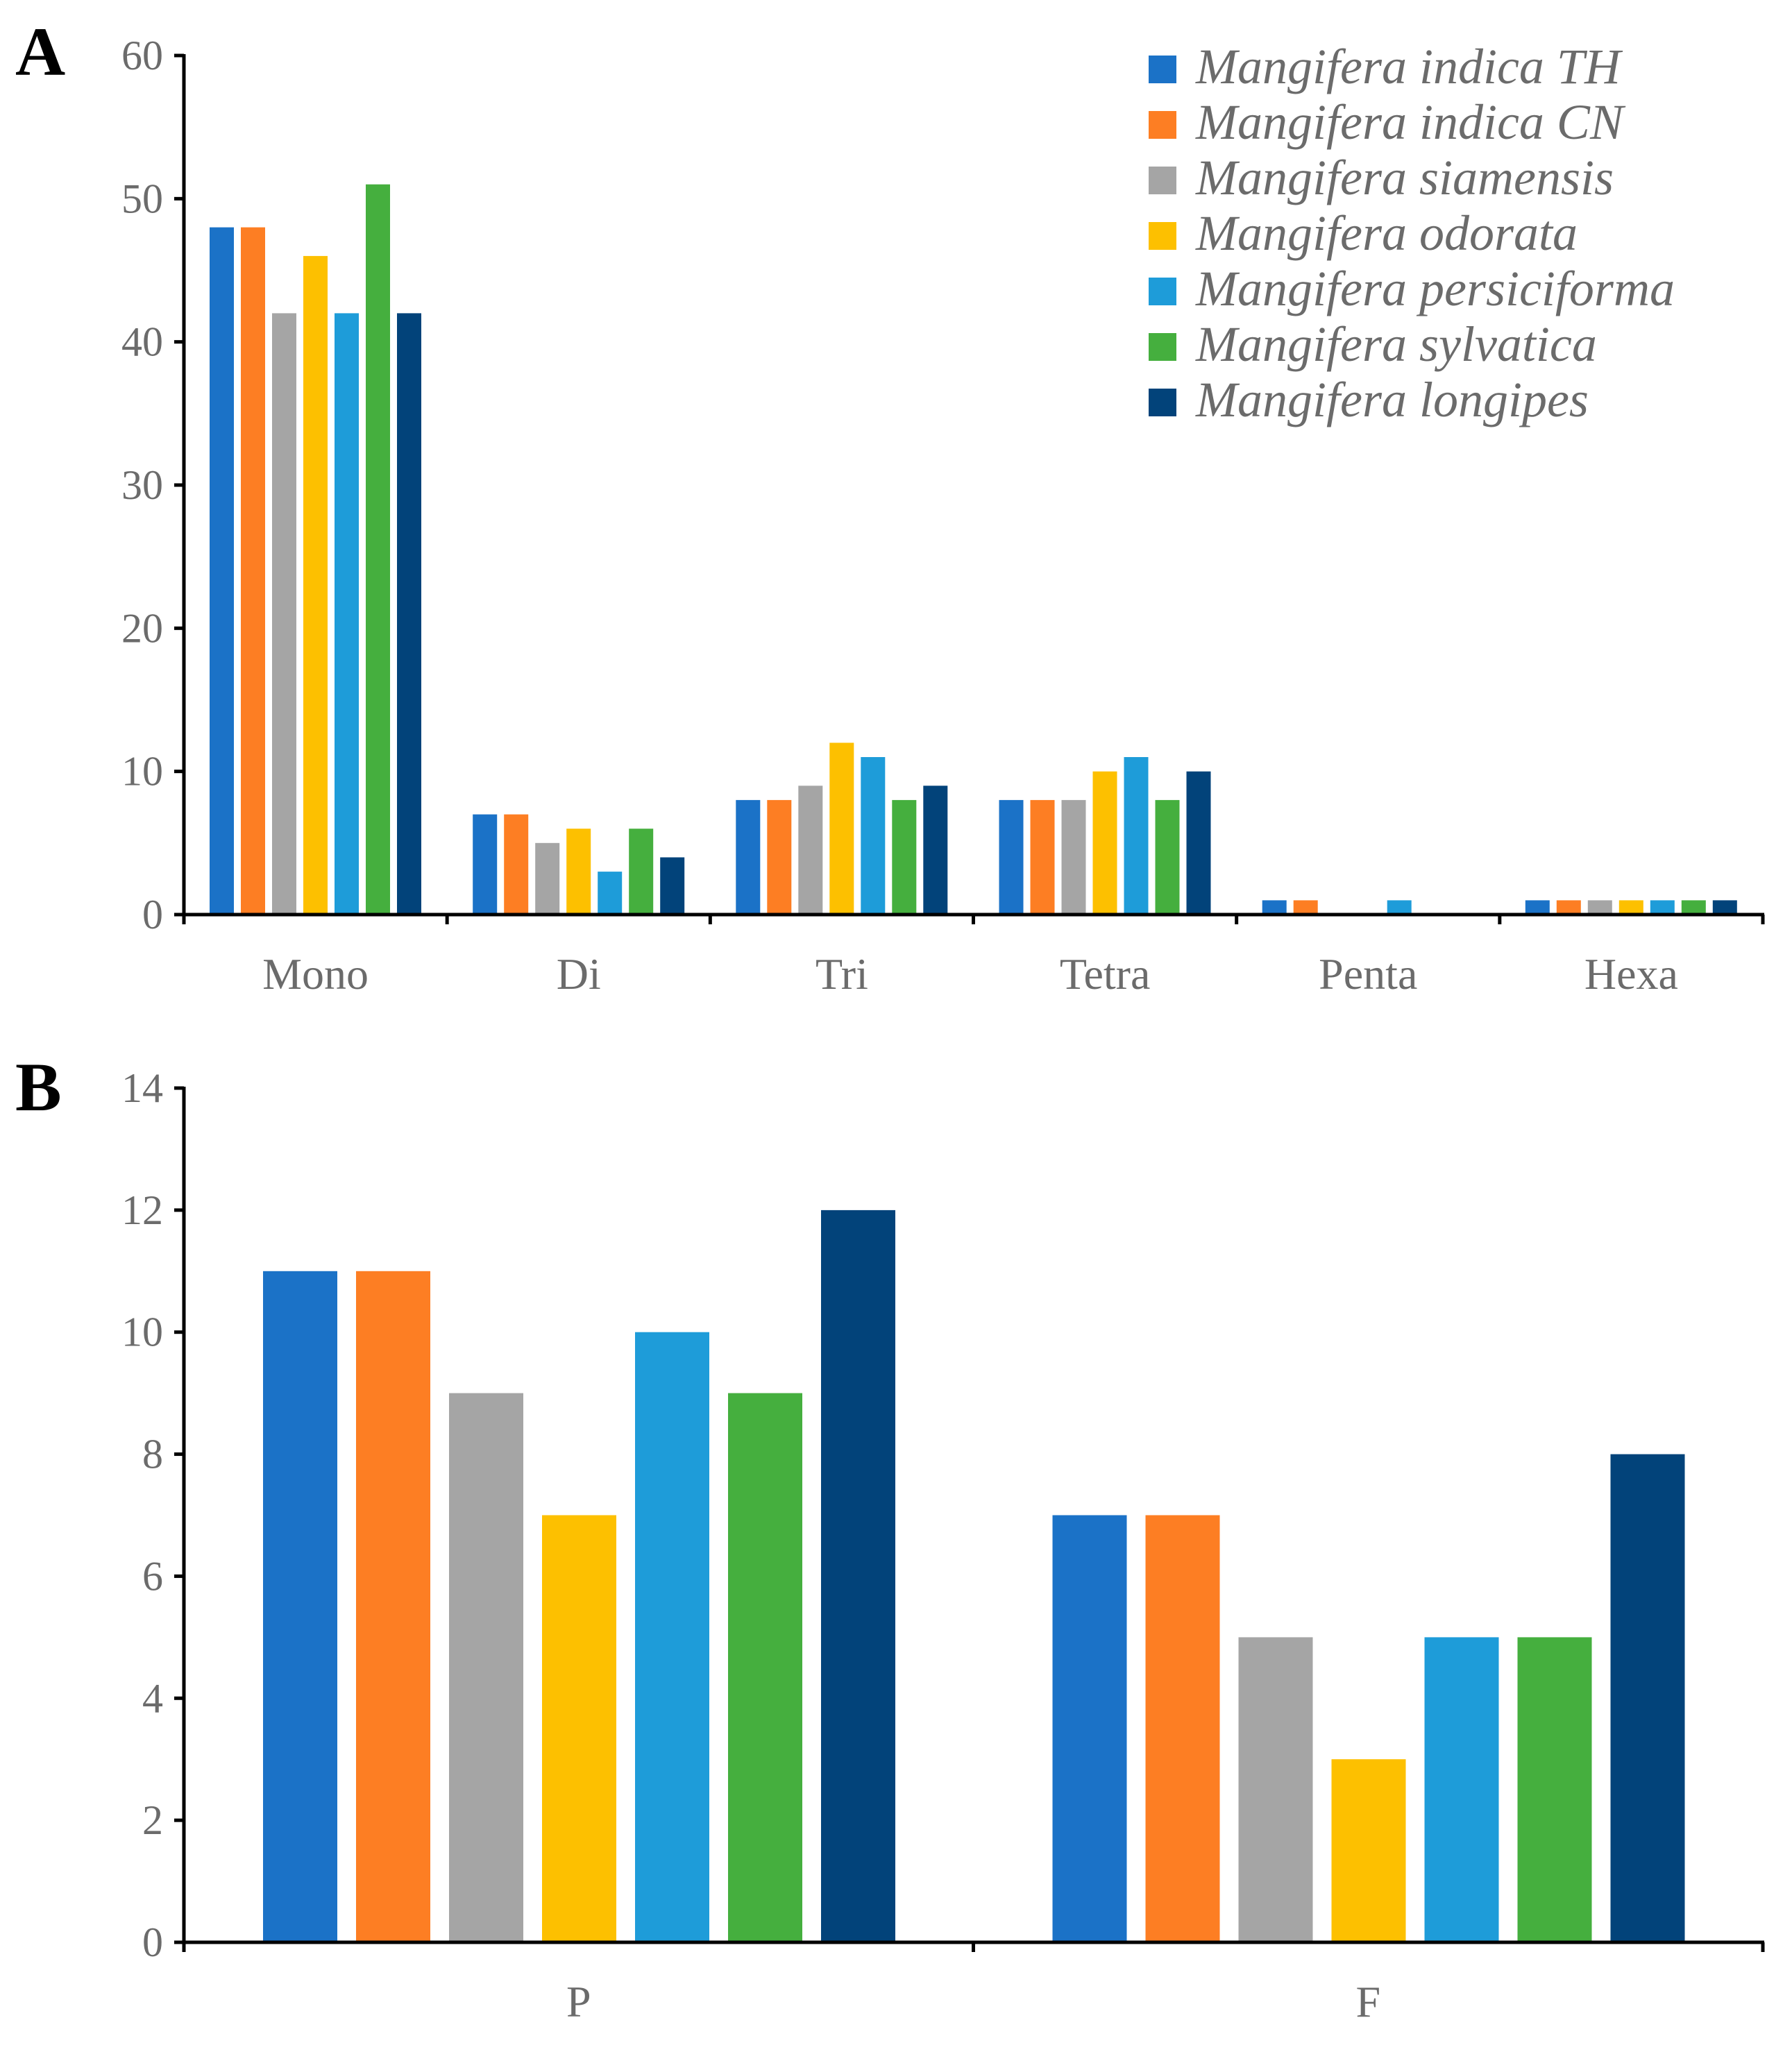 This screenshot has height=2045, width=1792. I want to click on legend-swatch-mangifera-sylvatica, so click(1162, 347).